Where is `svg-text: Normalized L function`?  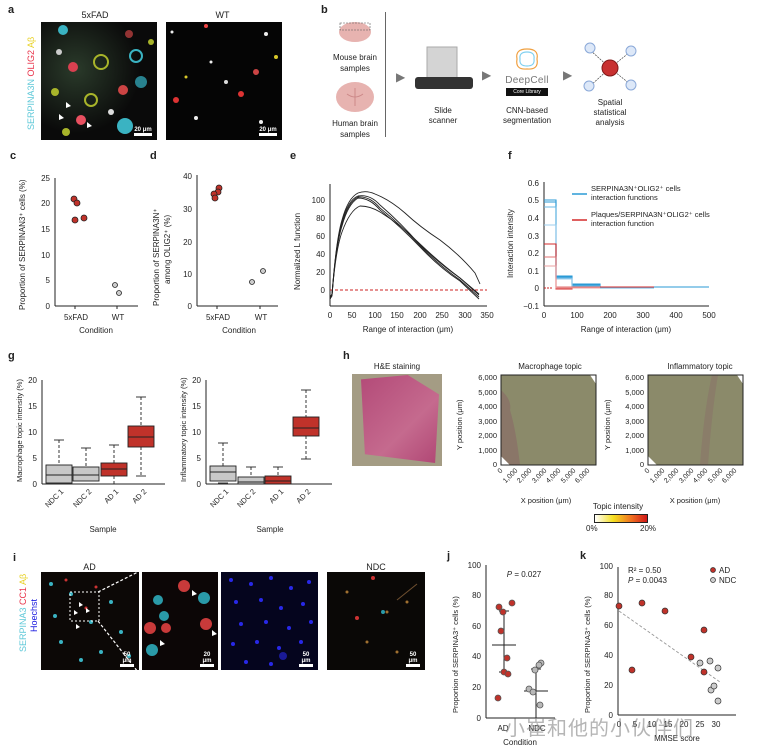
svg-text: Normalized L function is located at coordinates (297, 251).